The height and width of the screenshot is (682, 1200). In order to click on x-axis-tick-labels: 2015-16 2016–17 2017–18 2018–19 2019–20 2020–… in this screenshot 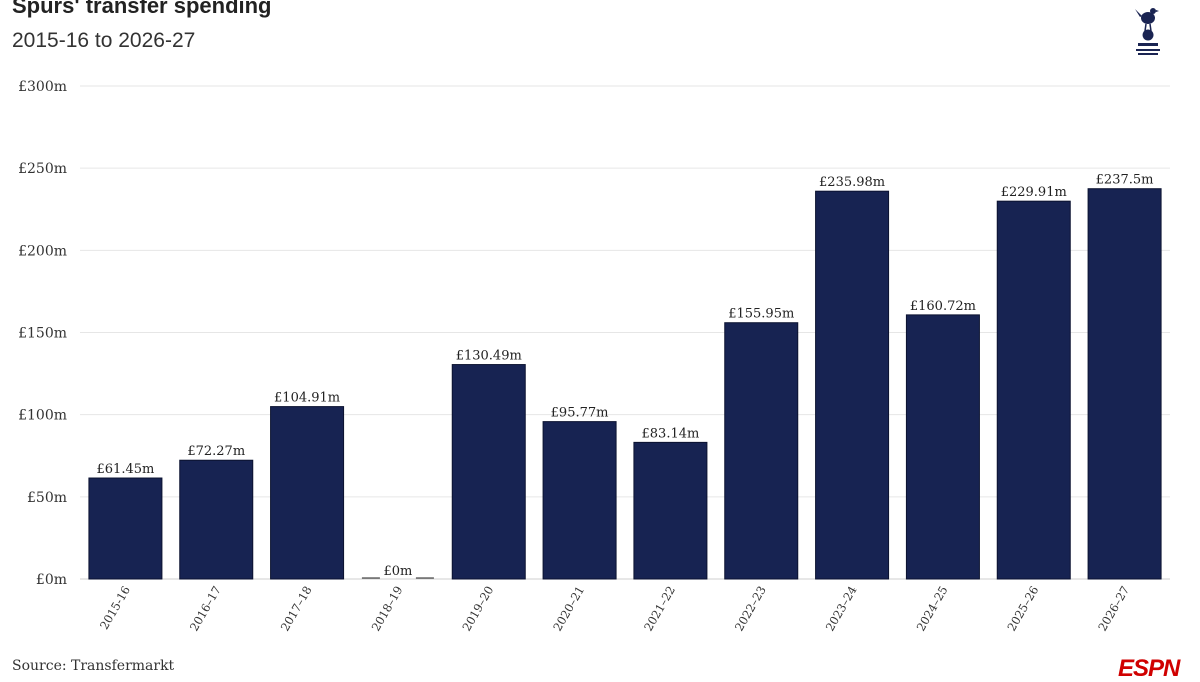, I will do `click(614, 609)`.